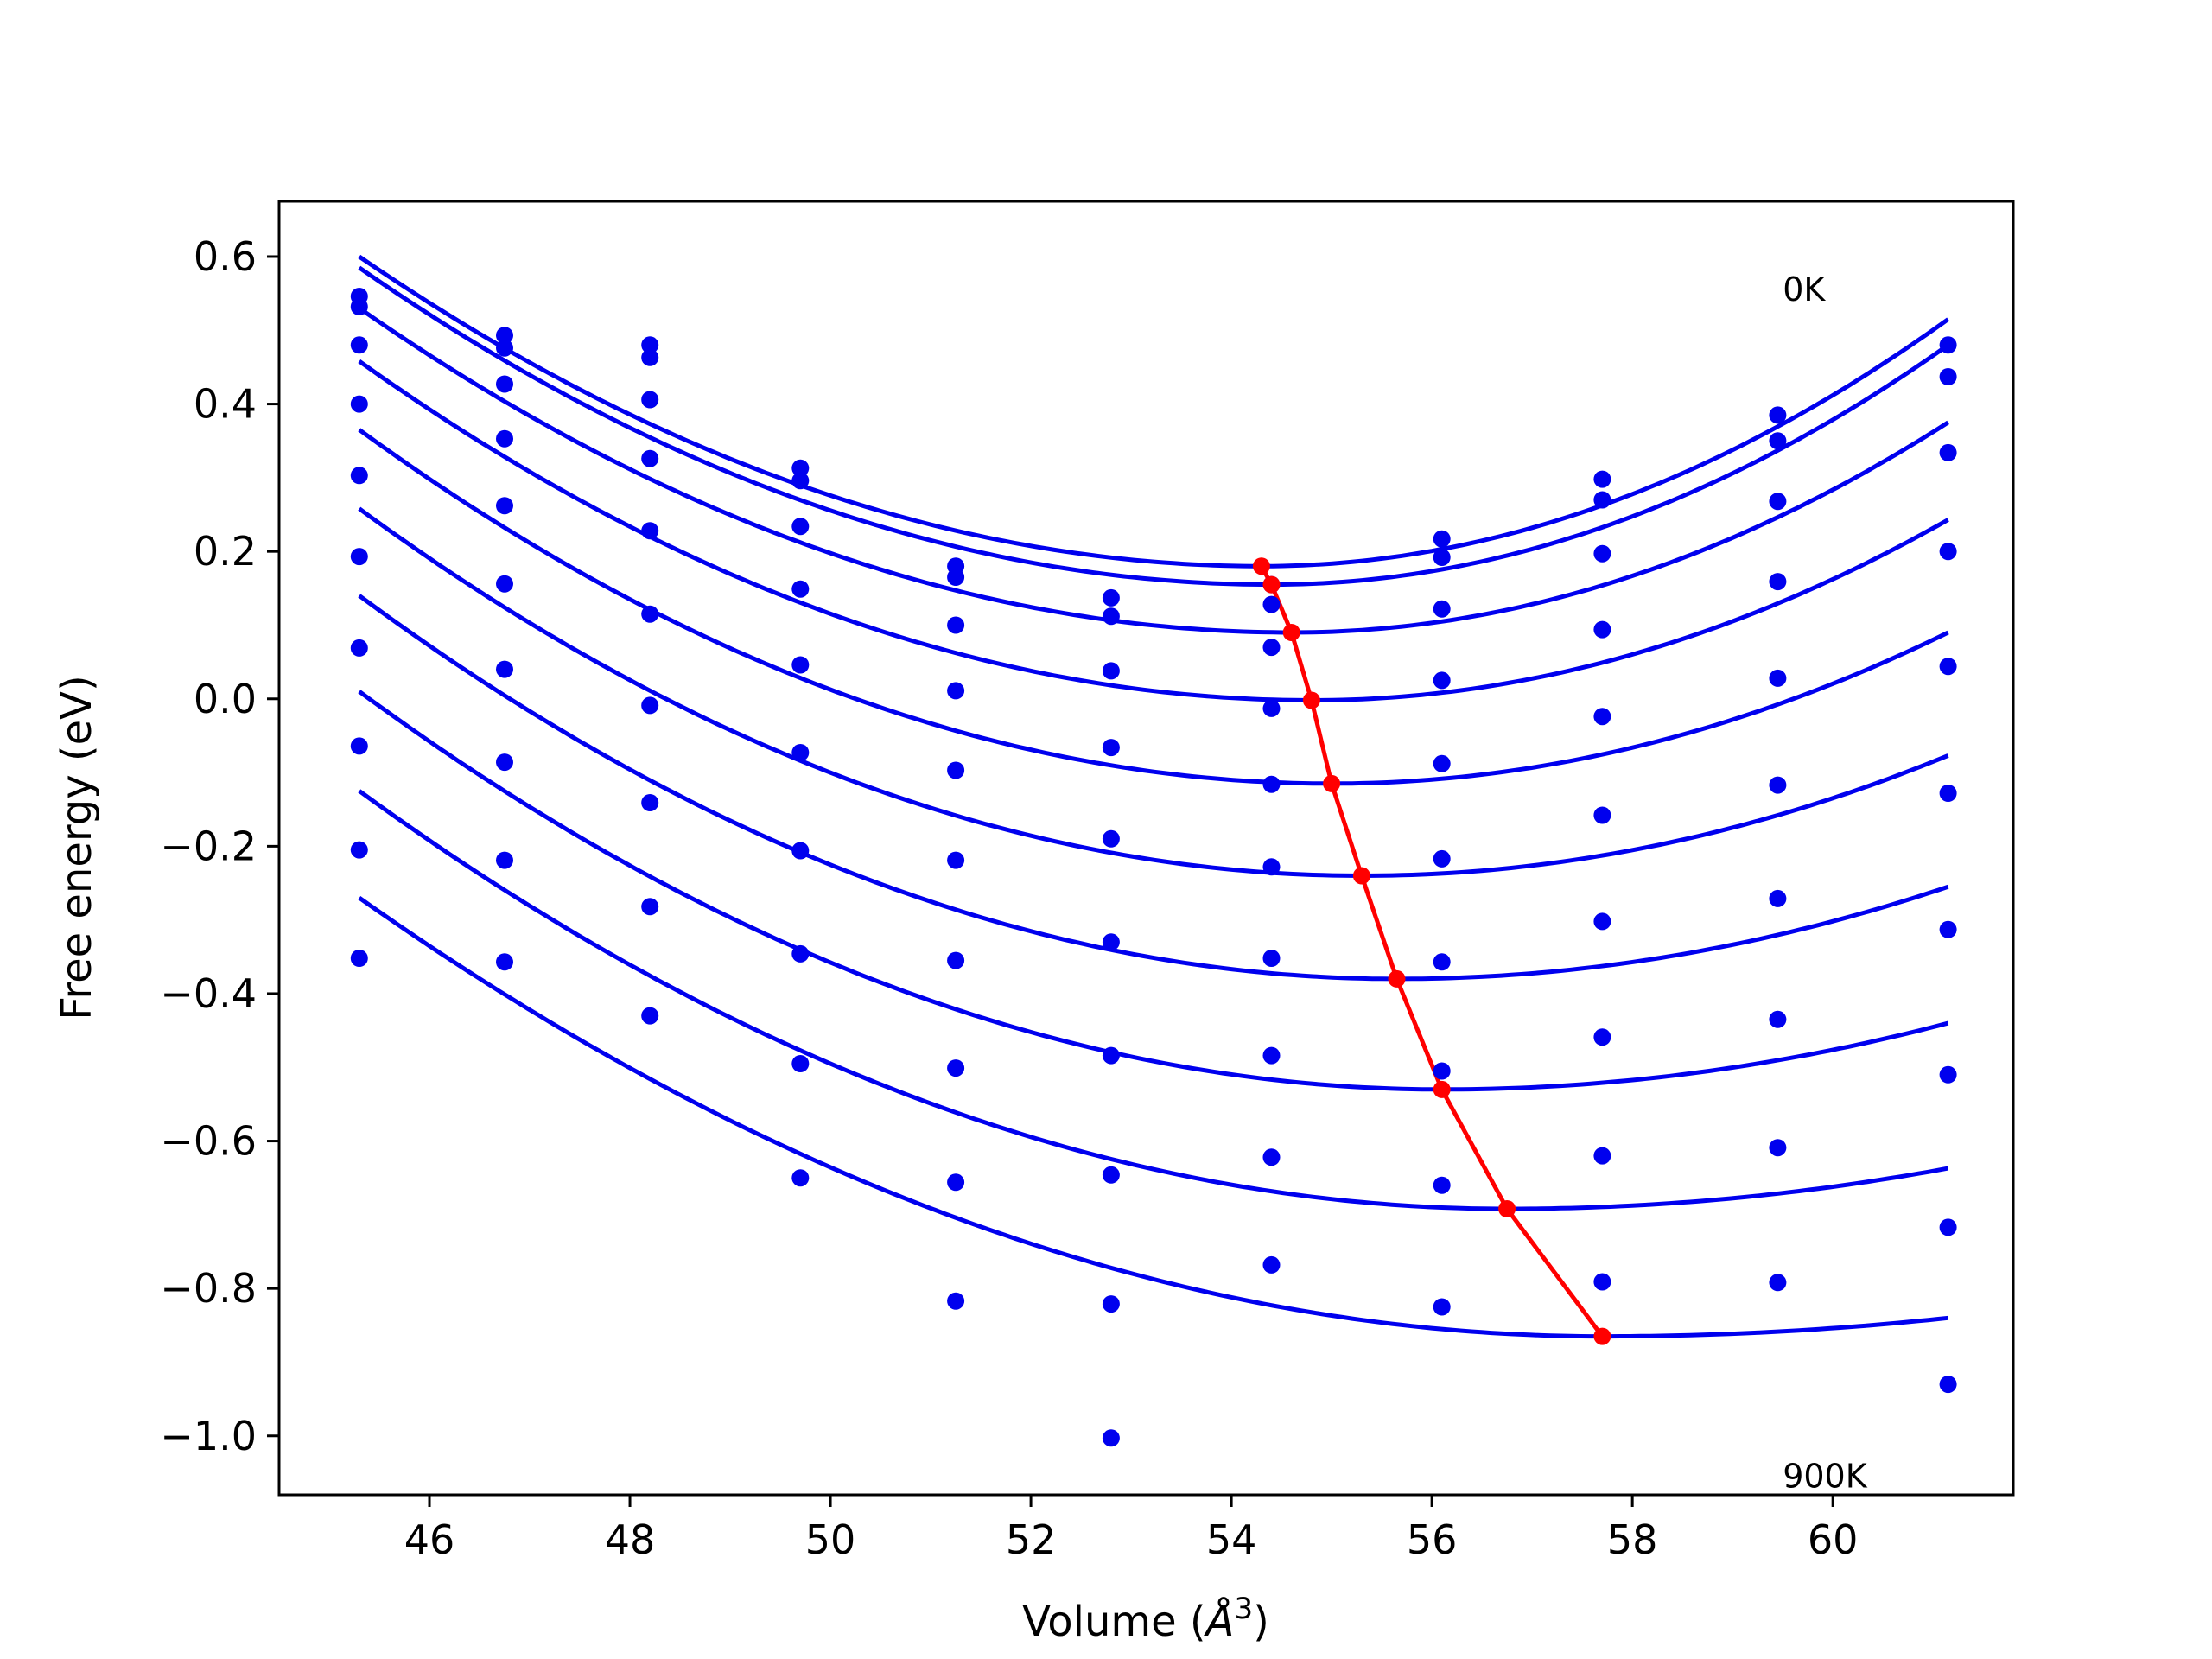 The height and width of the screenshot is (1659, 2212). What do you see at coordinates (429, 1539) in the screenshot?
I see `x-tick-label: 46` at bounding box center [429, 1539].